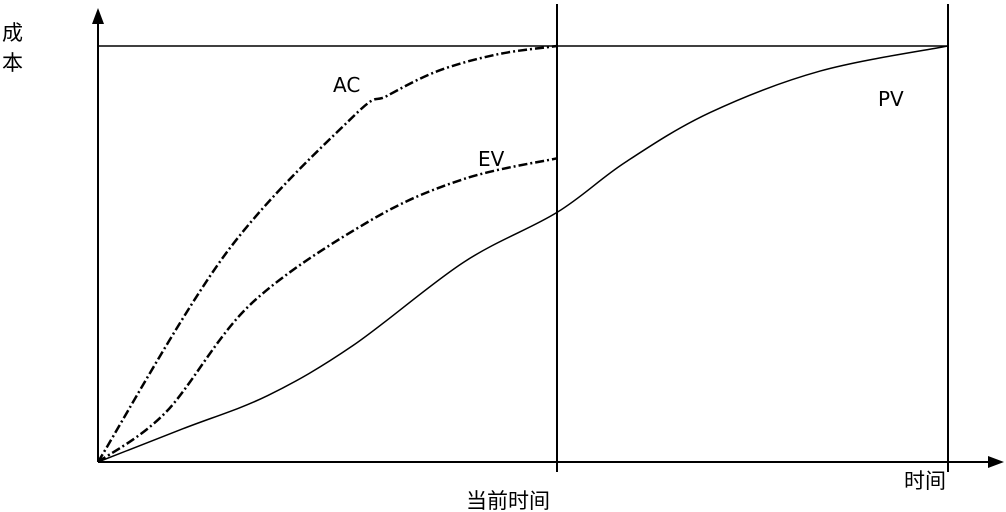 Image resolution: width=1006 pixels, height=512 pixels. What do you see at coordinates (508, 500) in the screenshot?
I see `current-time-label: 当前时间` at bounding box center [508, 500].